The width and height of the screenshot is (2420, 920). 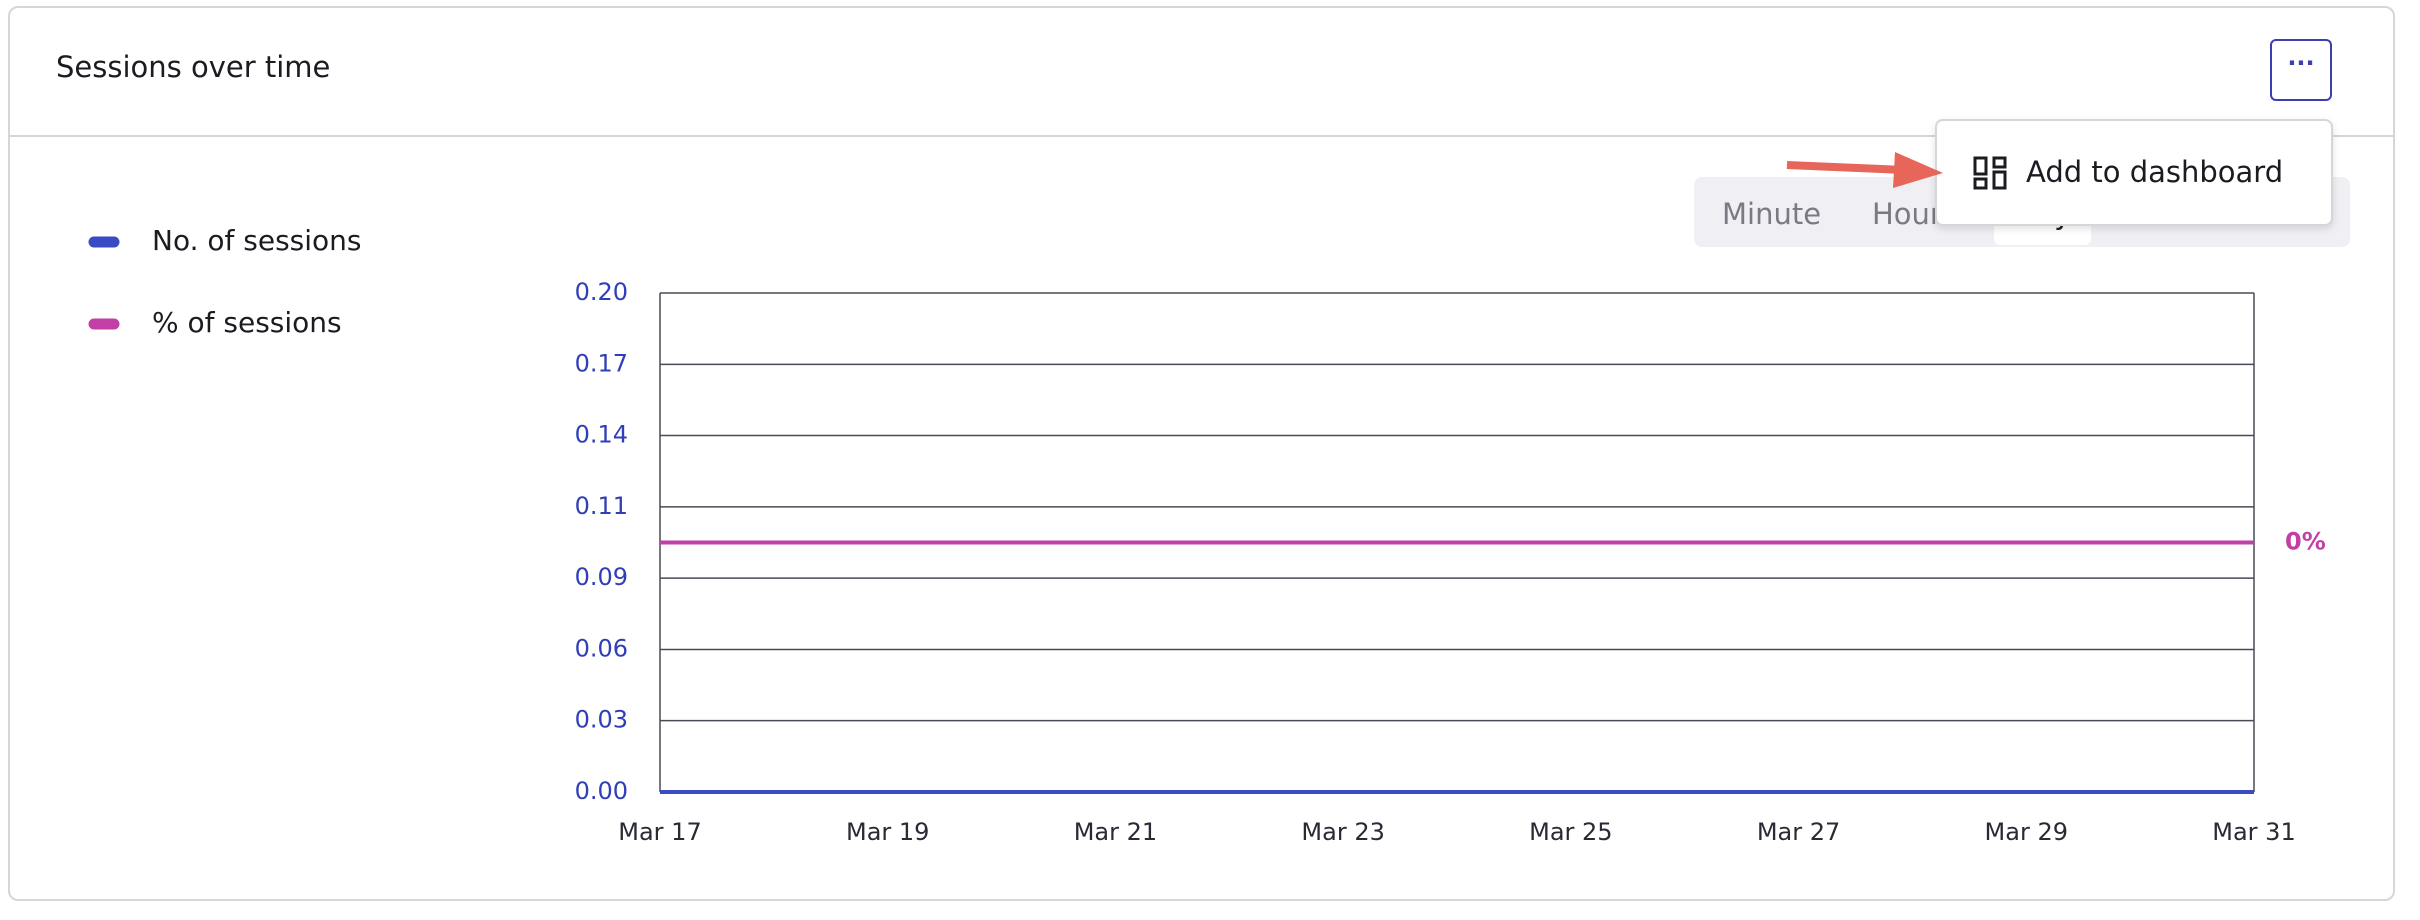 I want to click on legend-label: No. of sessions, so click(x=257, y=240).